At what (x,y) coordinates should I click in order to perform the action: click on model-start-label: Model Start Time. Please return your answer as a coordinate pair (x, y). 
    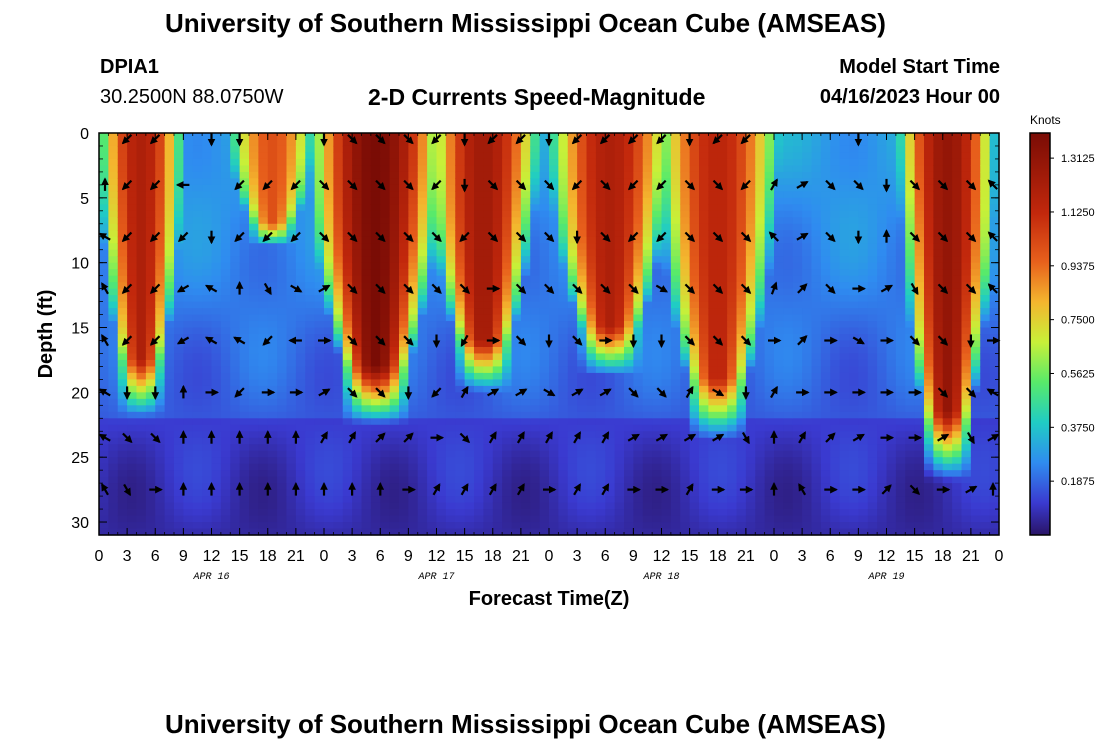
    Looking at the image, I should click on (919, 67).